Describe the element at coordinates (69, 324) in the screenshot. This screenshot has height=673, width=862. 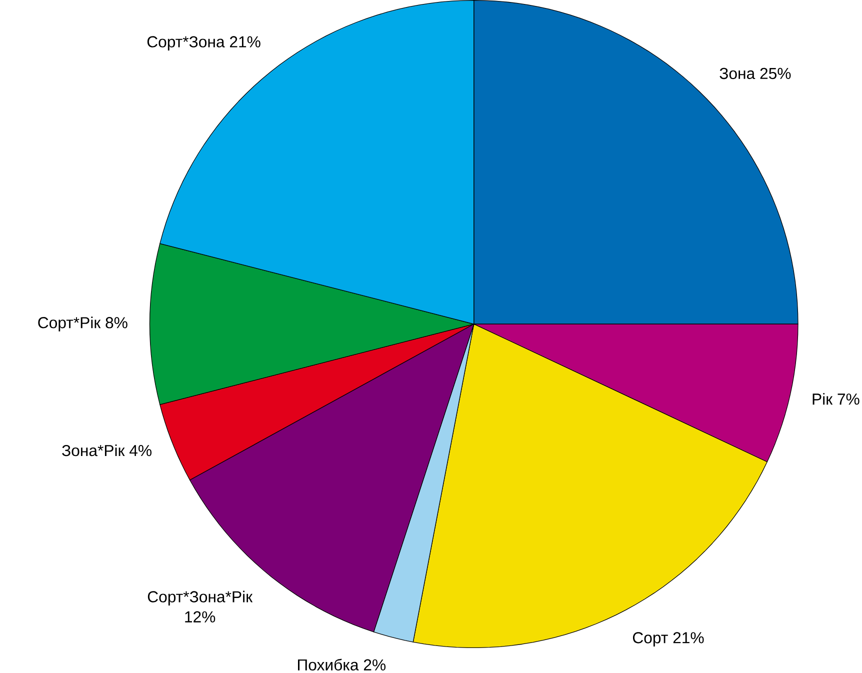
I see `slice-label: Сорт*Рік` at that location.